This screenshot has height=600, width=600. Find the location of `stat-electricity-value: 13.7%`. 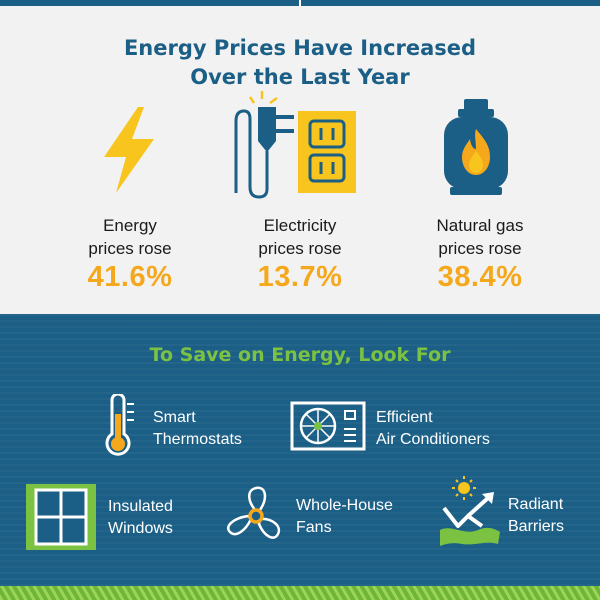

stat-electricity-value: 13.7% is located at coordinates (300, 277).